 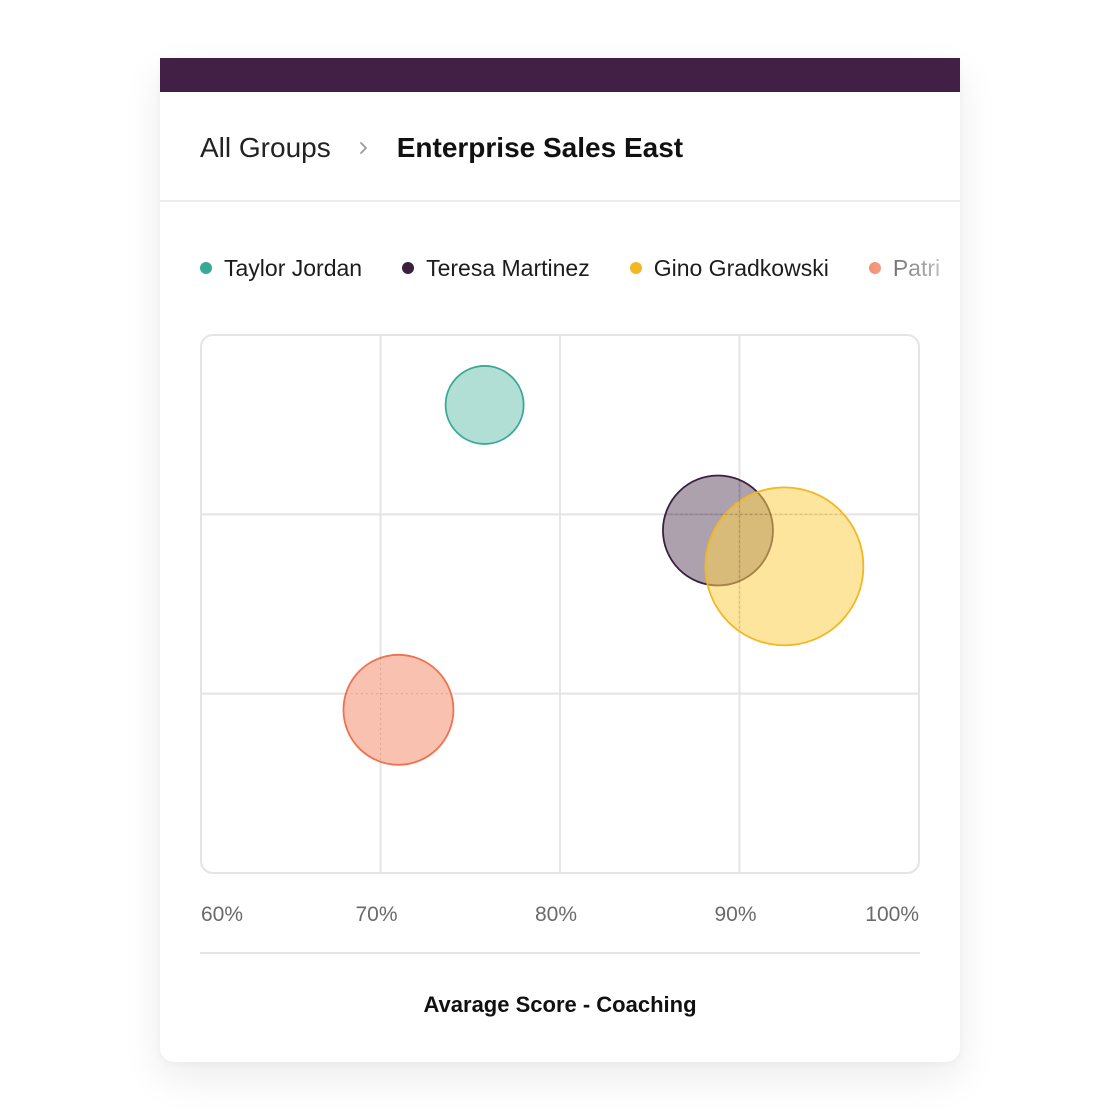 I want to click on legend-item: Gino Gradkowski, so click(x=729, y=268).